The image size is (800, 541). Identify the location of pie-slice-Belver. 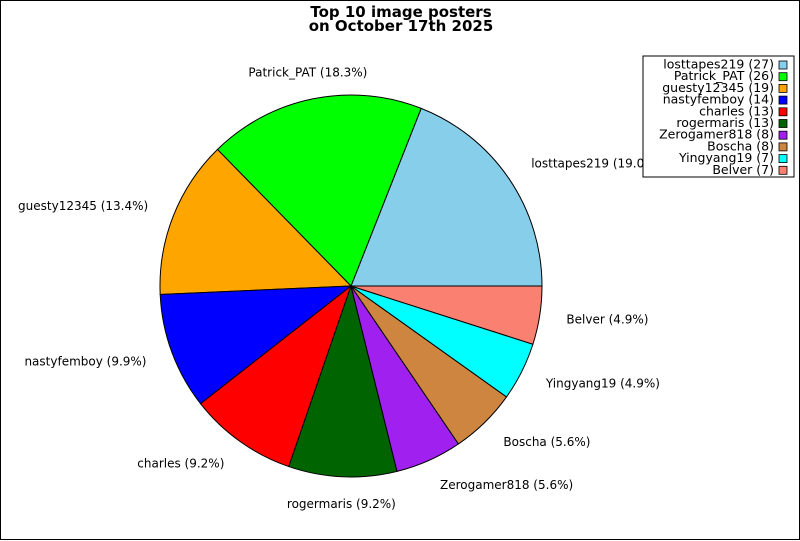
(446, 315).